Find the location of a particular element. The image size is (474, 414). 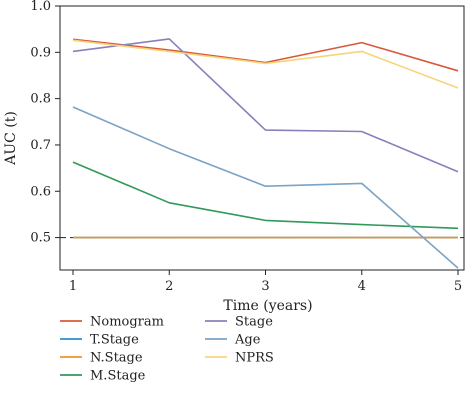

legend-label-n-stage: N.Stage is located at coordinates (116, 358).